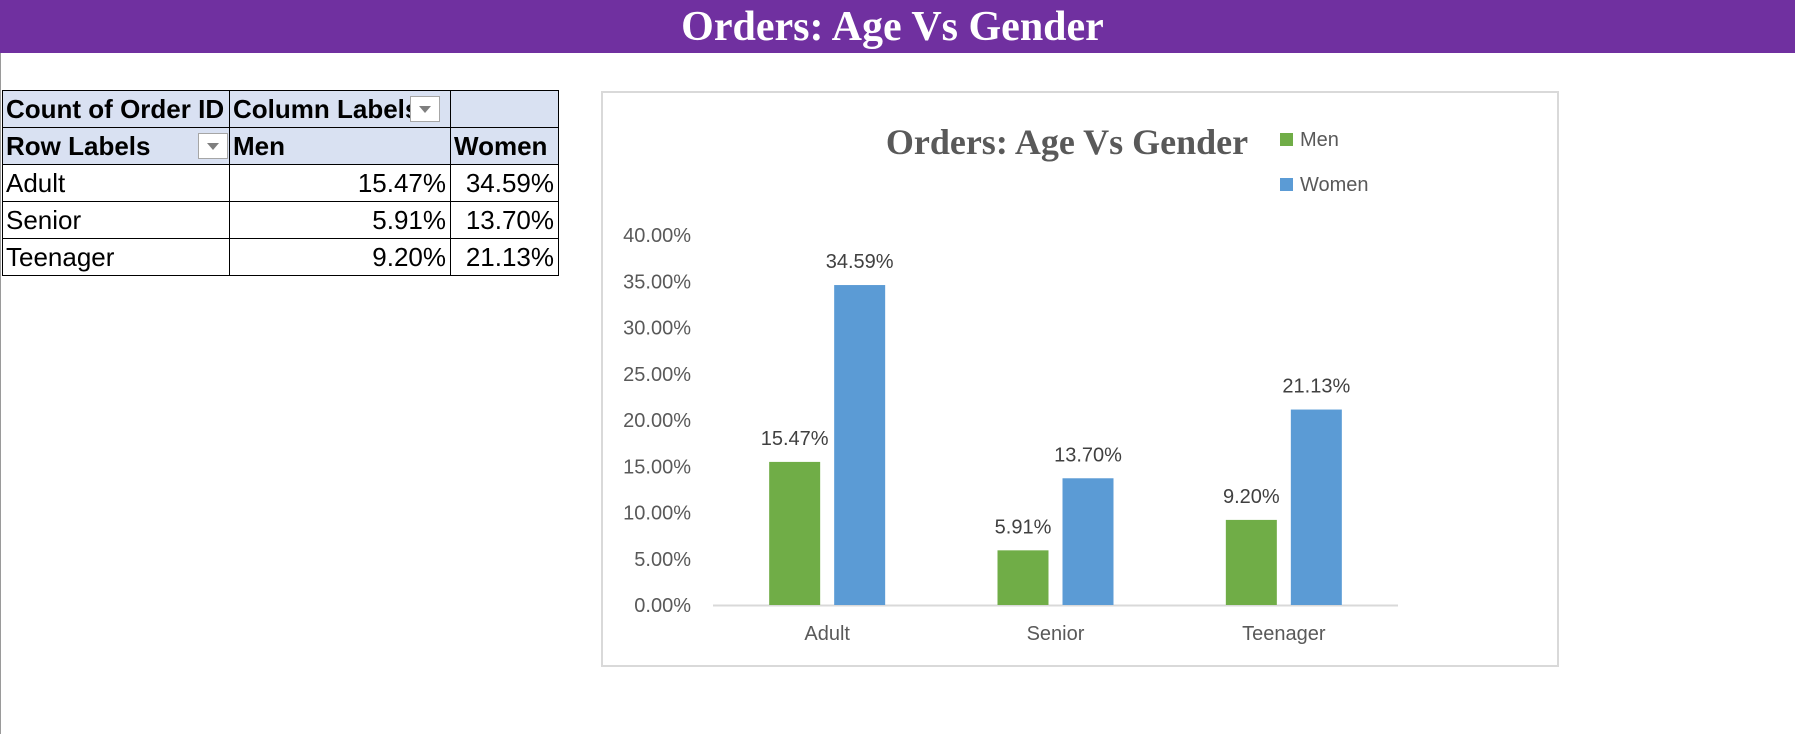  Describe the element at coordinates (1067, 142) in the screenshot. I see `chart-title: Orders: Age Vs Gender` at that location.